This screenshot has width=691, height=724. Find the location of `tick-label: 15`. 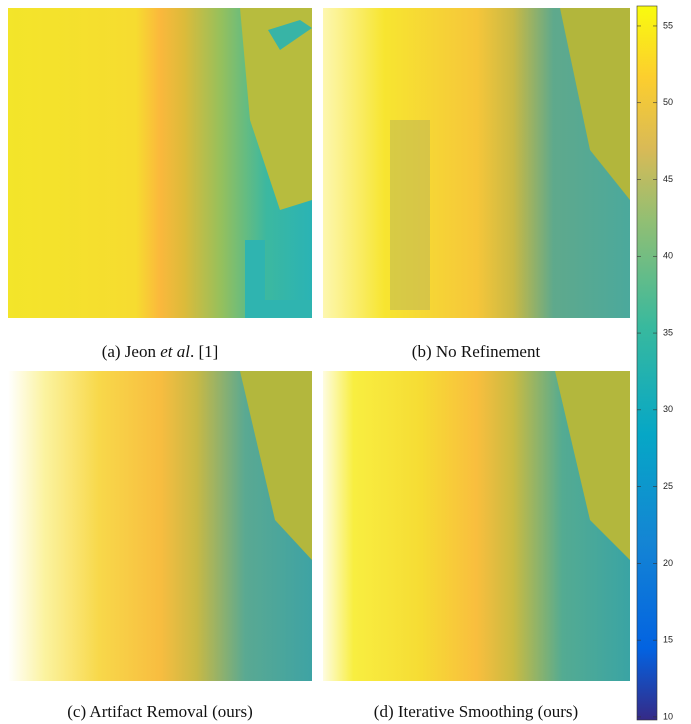

tick-label: 15 is located at coordinates (668, 640).